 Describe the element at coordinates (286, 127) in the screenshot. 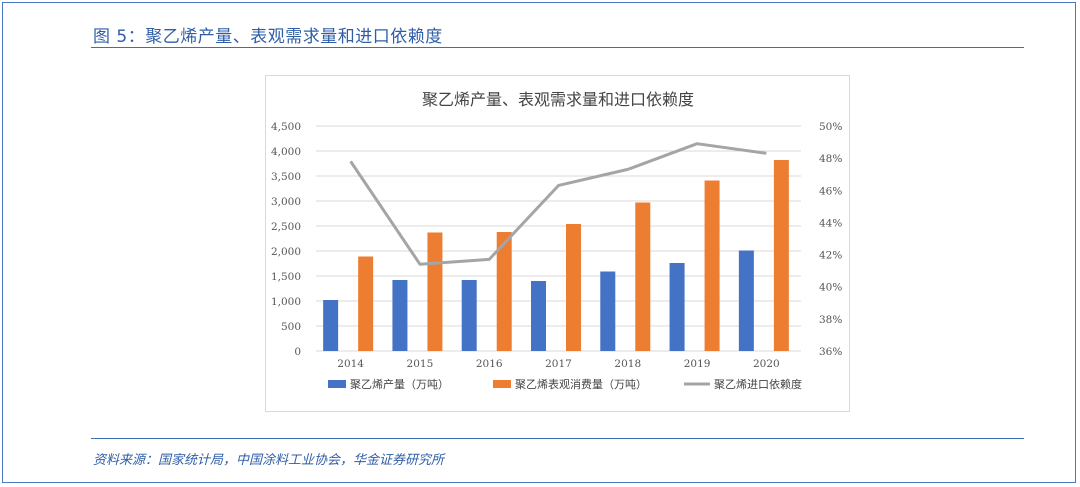

I see `y-left-tick-label: 4,500` at that location.